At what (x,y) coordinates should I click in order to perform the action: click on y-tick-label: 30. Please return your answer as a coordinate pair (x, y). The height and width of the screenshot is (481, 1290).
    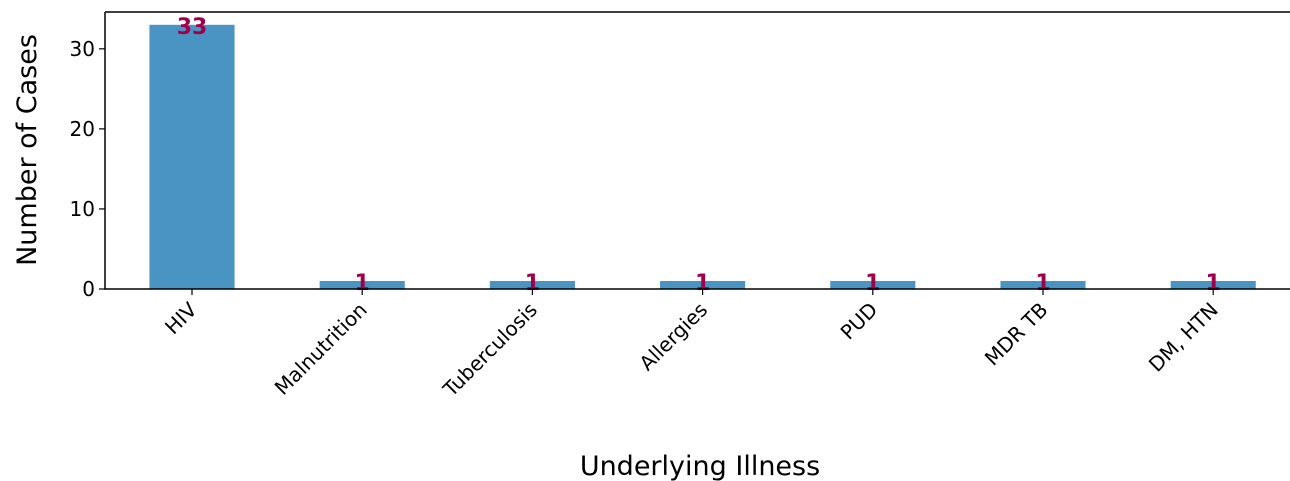
    Looking at the image, I should click on (82, 49).